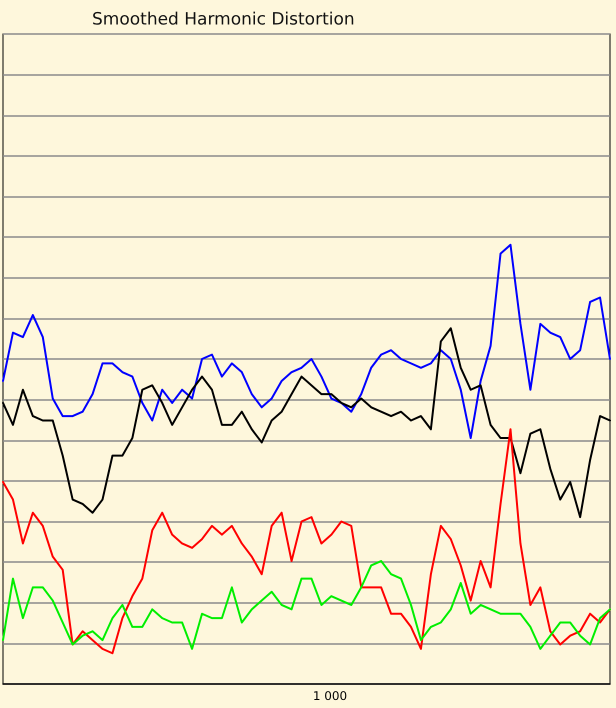  I want to click on chart-title: Smoothed Harmonic Distortion, so click(223, 20).